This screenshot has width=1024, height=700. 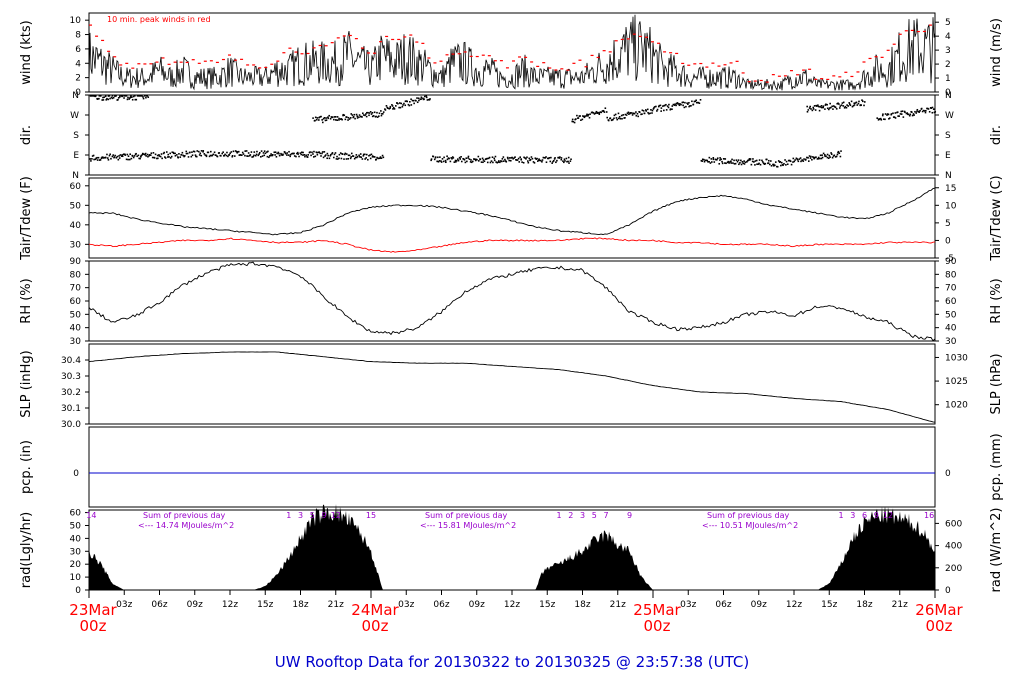 I want to click on rad-hour-mark: 5, so click(x=594, y=515).